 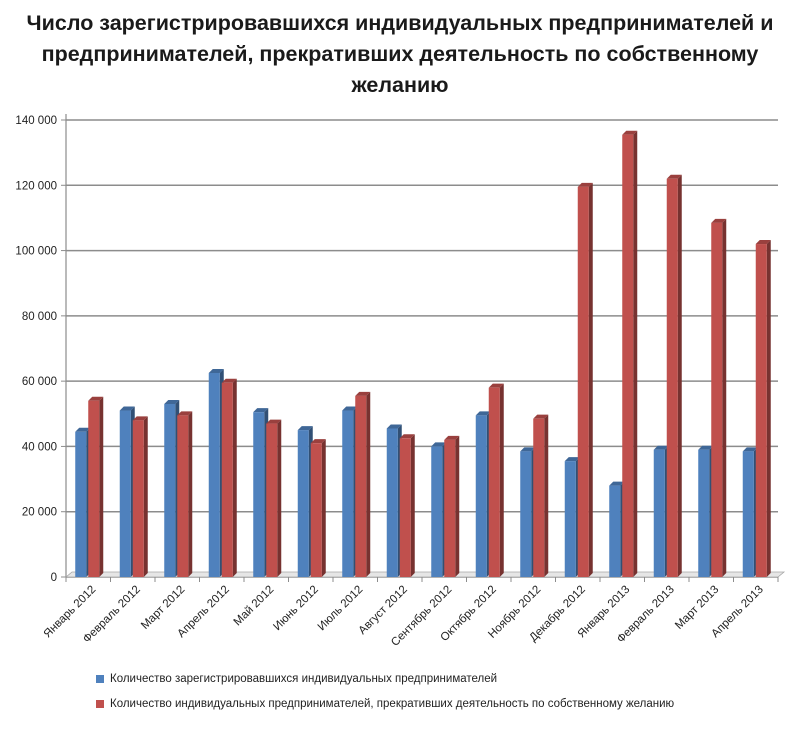 I want to click on legend-swatch-registered, so click(x=100, y=679).